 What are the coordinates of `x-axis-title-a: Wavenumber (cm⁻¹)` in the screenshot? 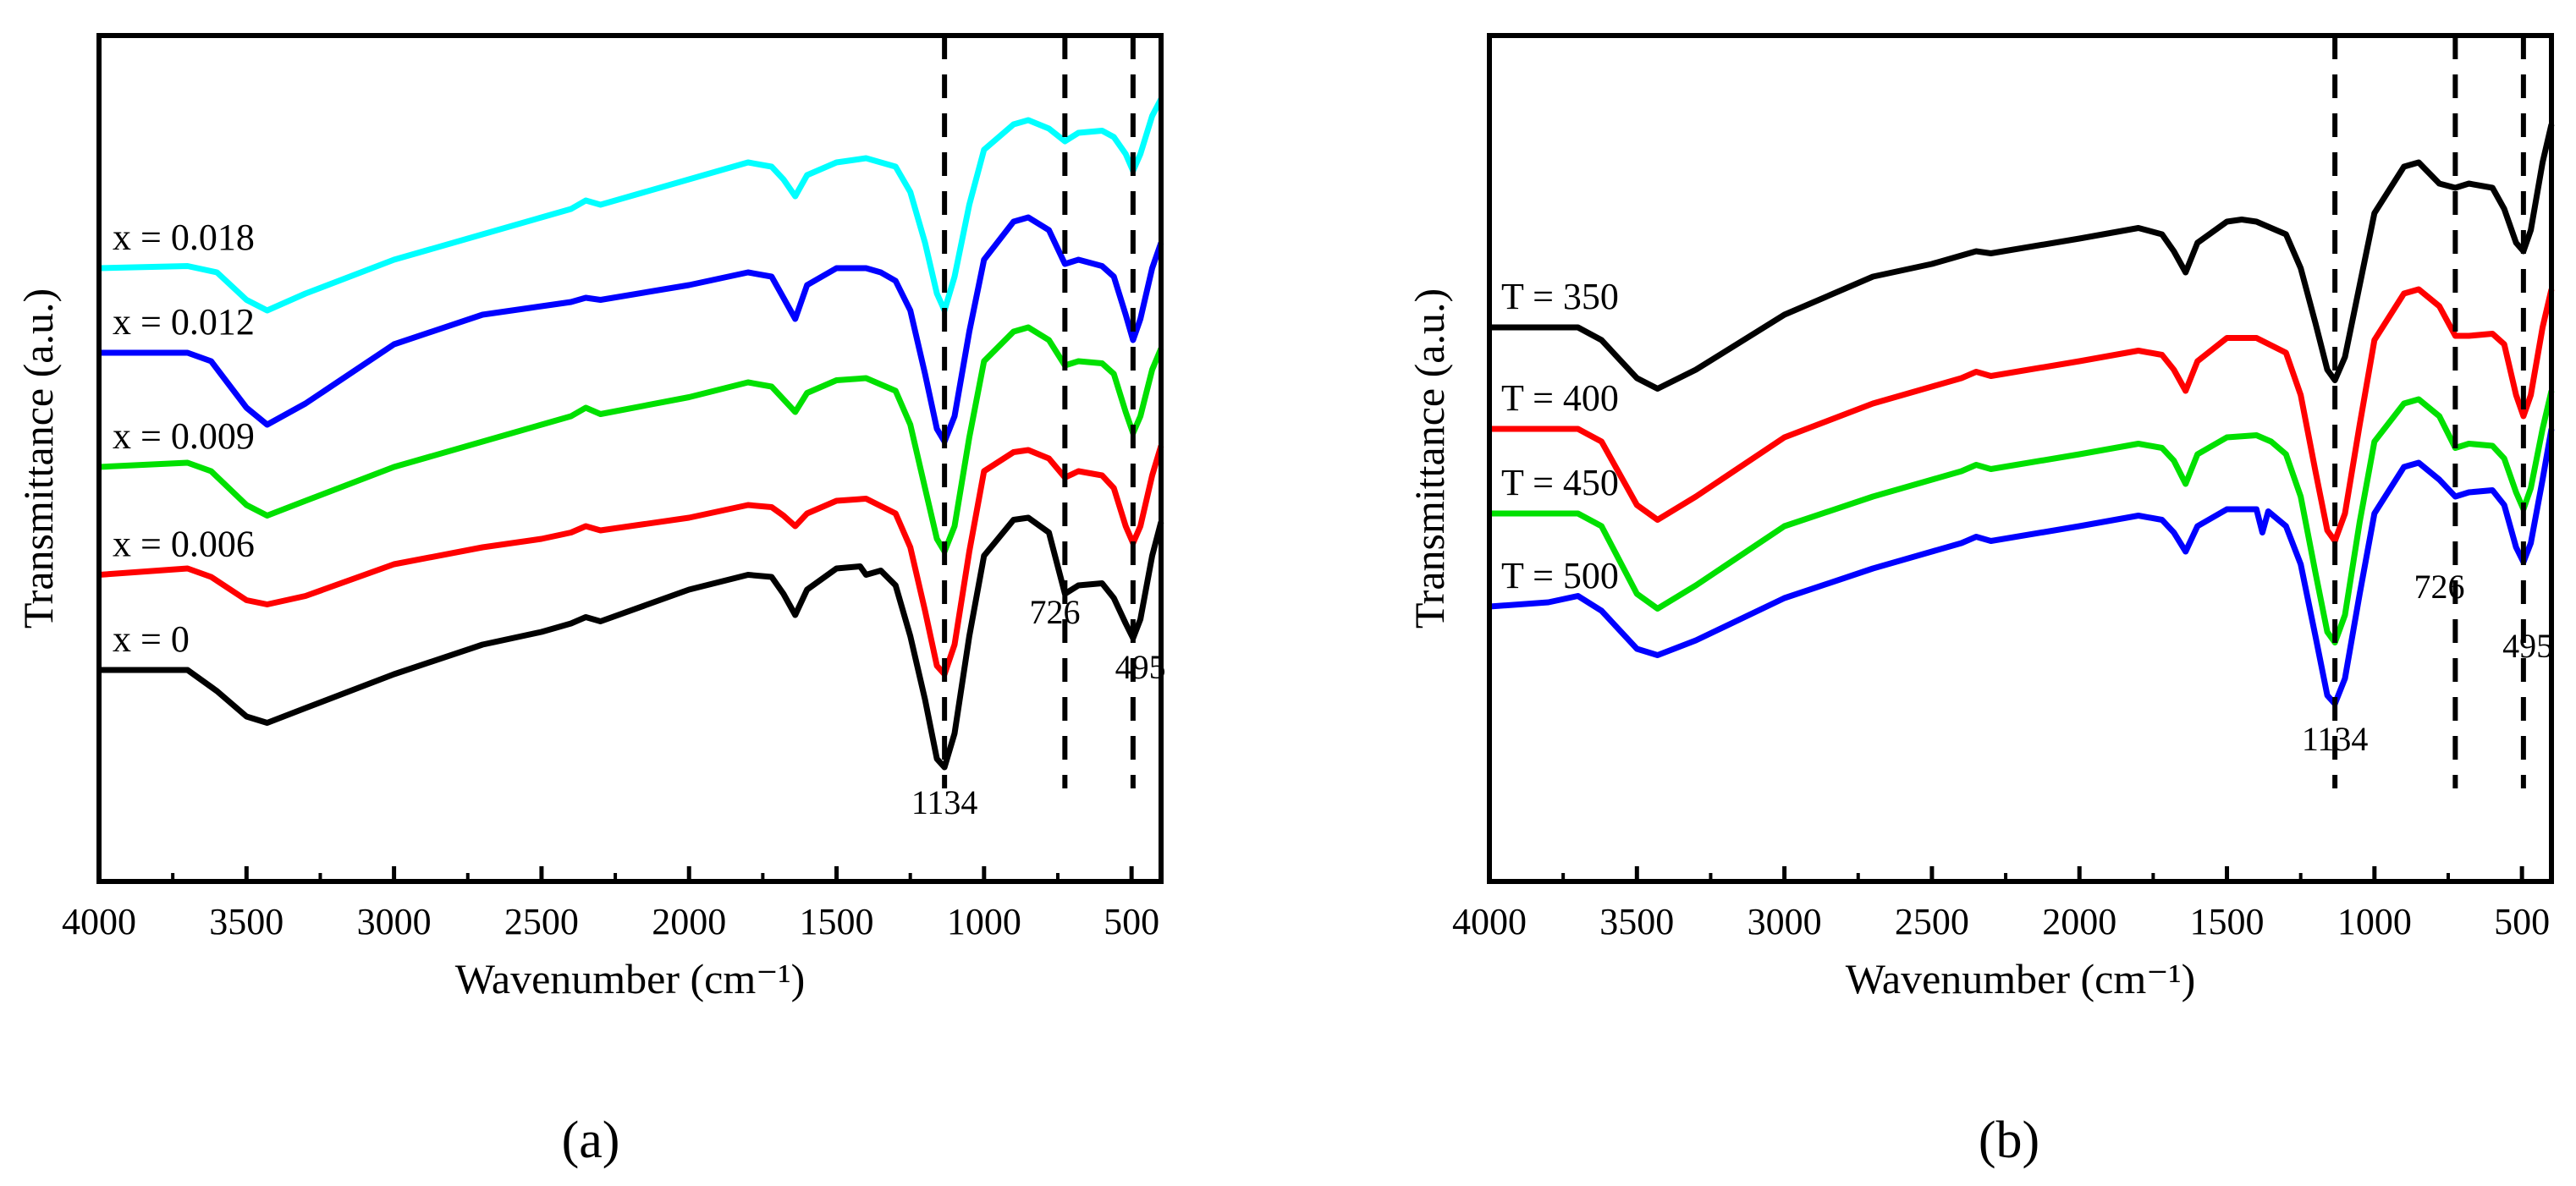 It's located at (630, 978).